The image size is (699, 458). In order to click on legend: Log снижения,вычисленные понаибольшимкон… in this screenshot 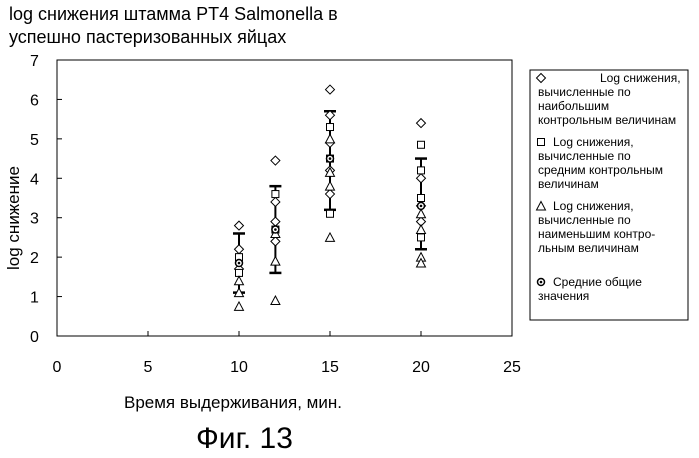, I will do `click(609, 187)`.